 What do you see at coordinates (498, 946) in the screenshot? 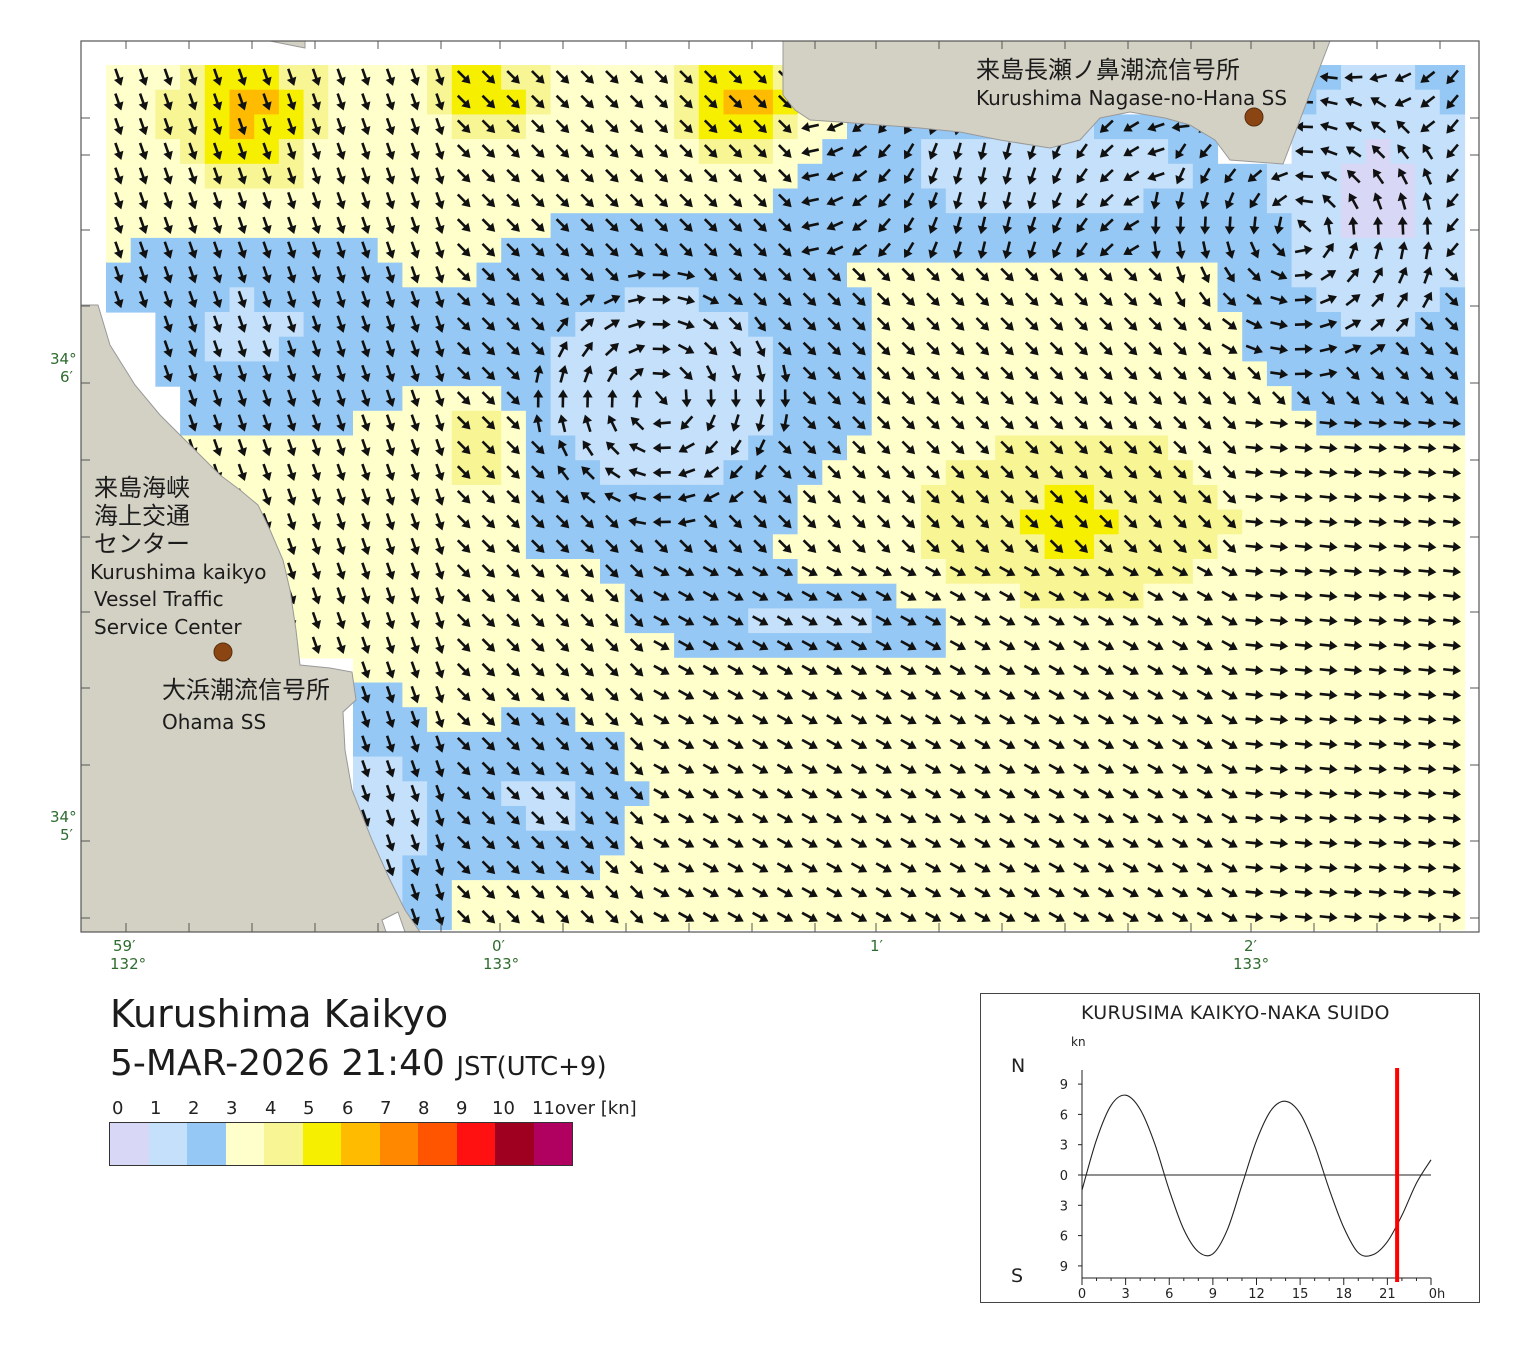
I see `lon-tick-top-2: 0′` at bounding box center [498, 946].